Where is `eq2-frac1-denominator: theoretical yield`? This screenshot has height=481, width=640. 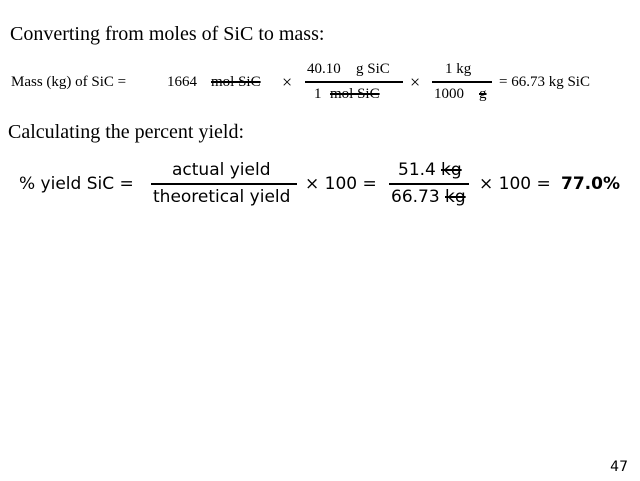 eq2-frac1-denominator: theoretical yield is located at coordinates (222, 197).